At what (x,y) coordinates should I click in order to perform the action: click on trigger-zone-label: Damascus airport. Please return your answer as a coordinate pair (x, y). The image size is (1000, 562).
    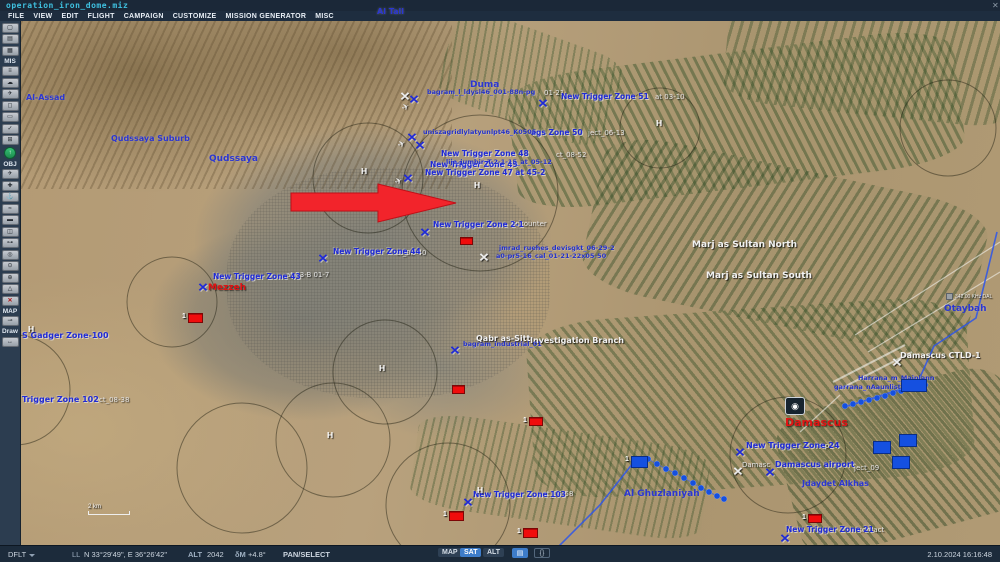
    Looking at the image, I should click on (815, 464).